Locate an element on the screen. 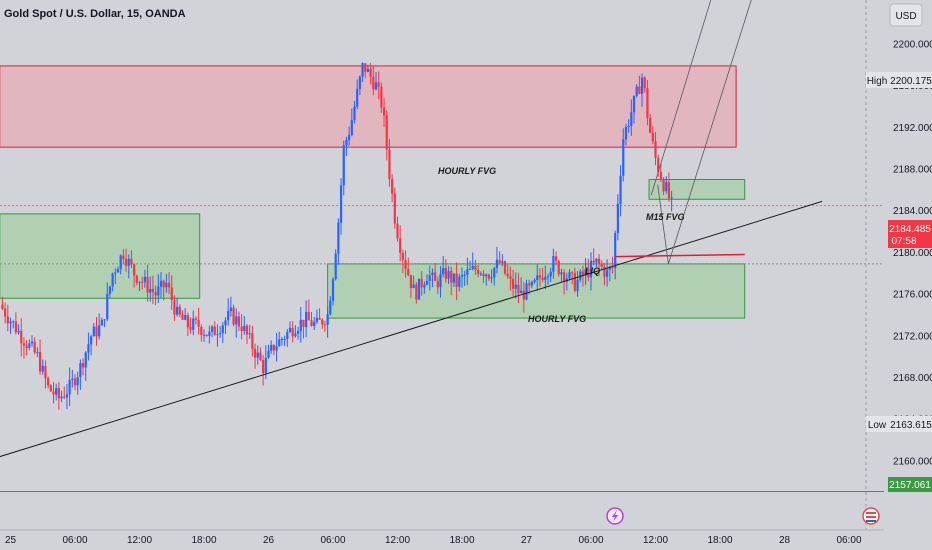 The width and height of the screenshot is (932, 550). low-marker: Low 2163.615 is located at coordinates (899, 424).